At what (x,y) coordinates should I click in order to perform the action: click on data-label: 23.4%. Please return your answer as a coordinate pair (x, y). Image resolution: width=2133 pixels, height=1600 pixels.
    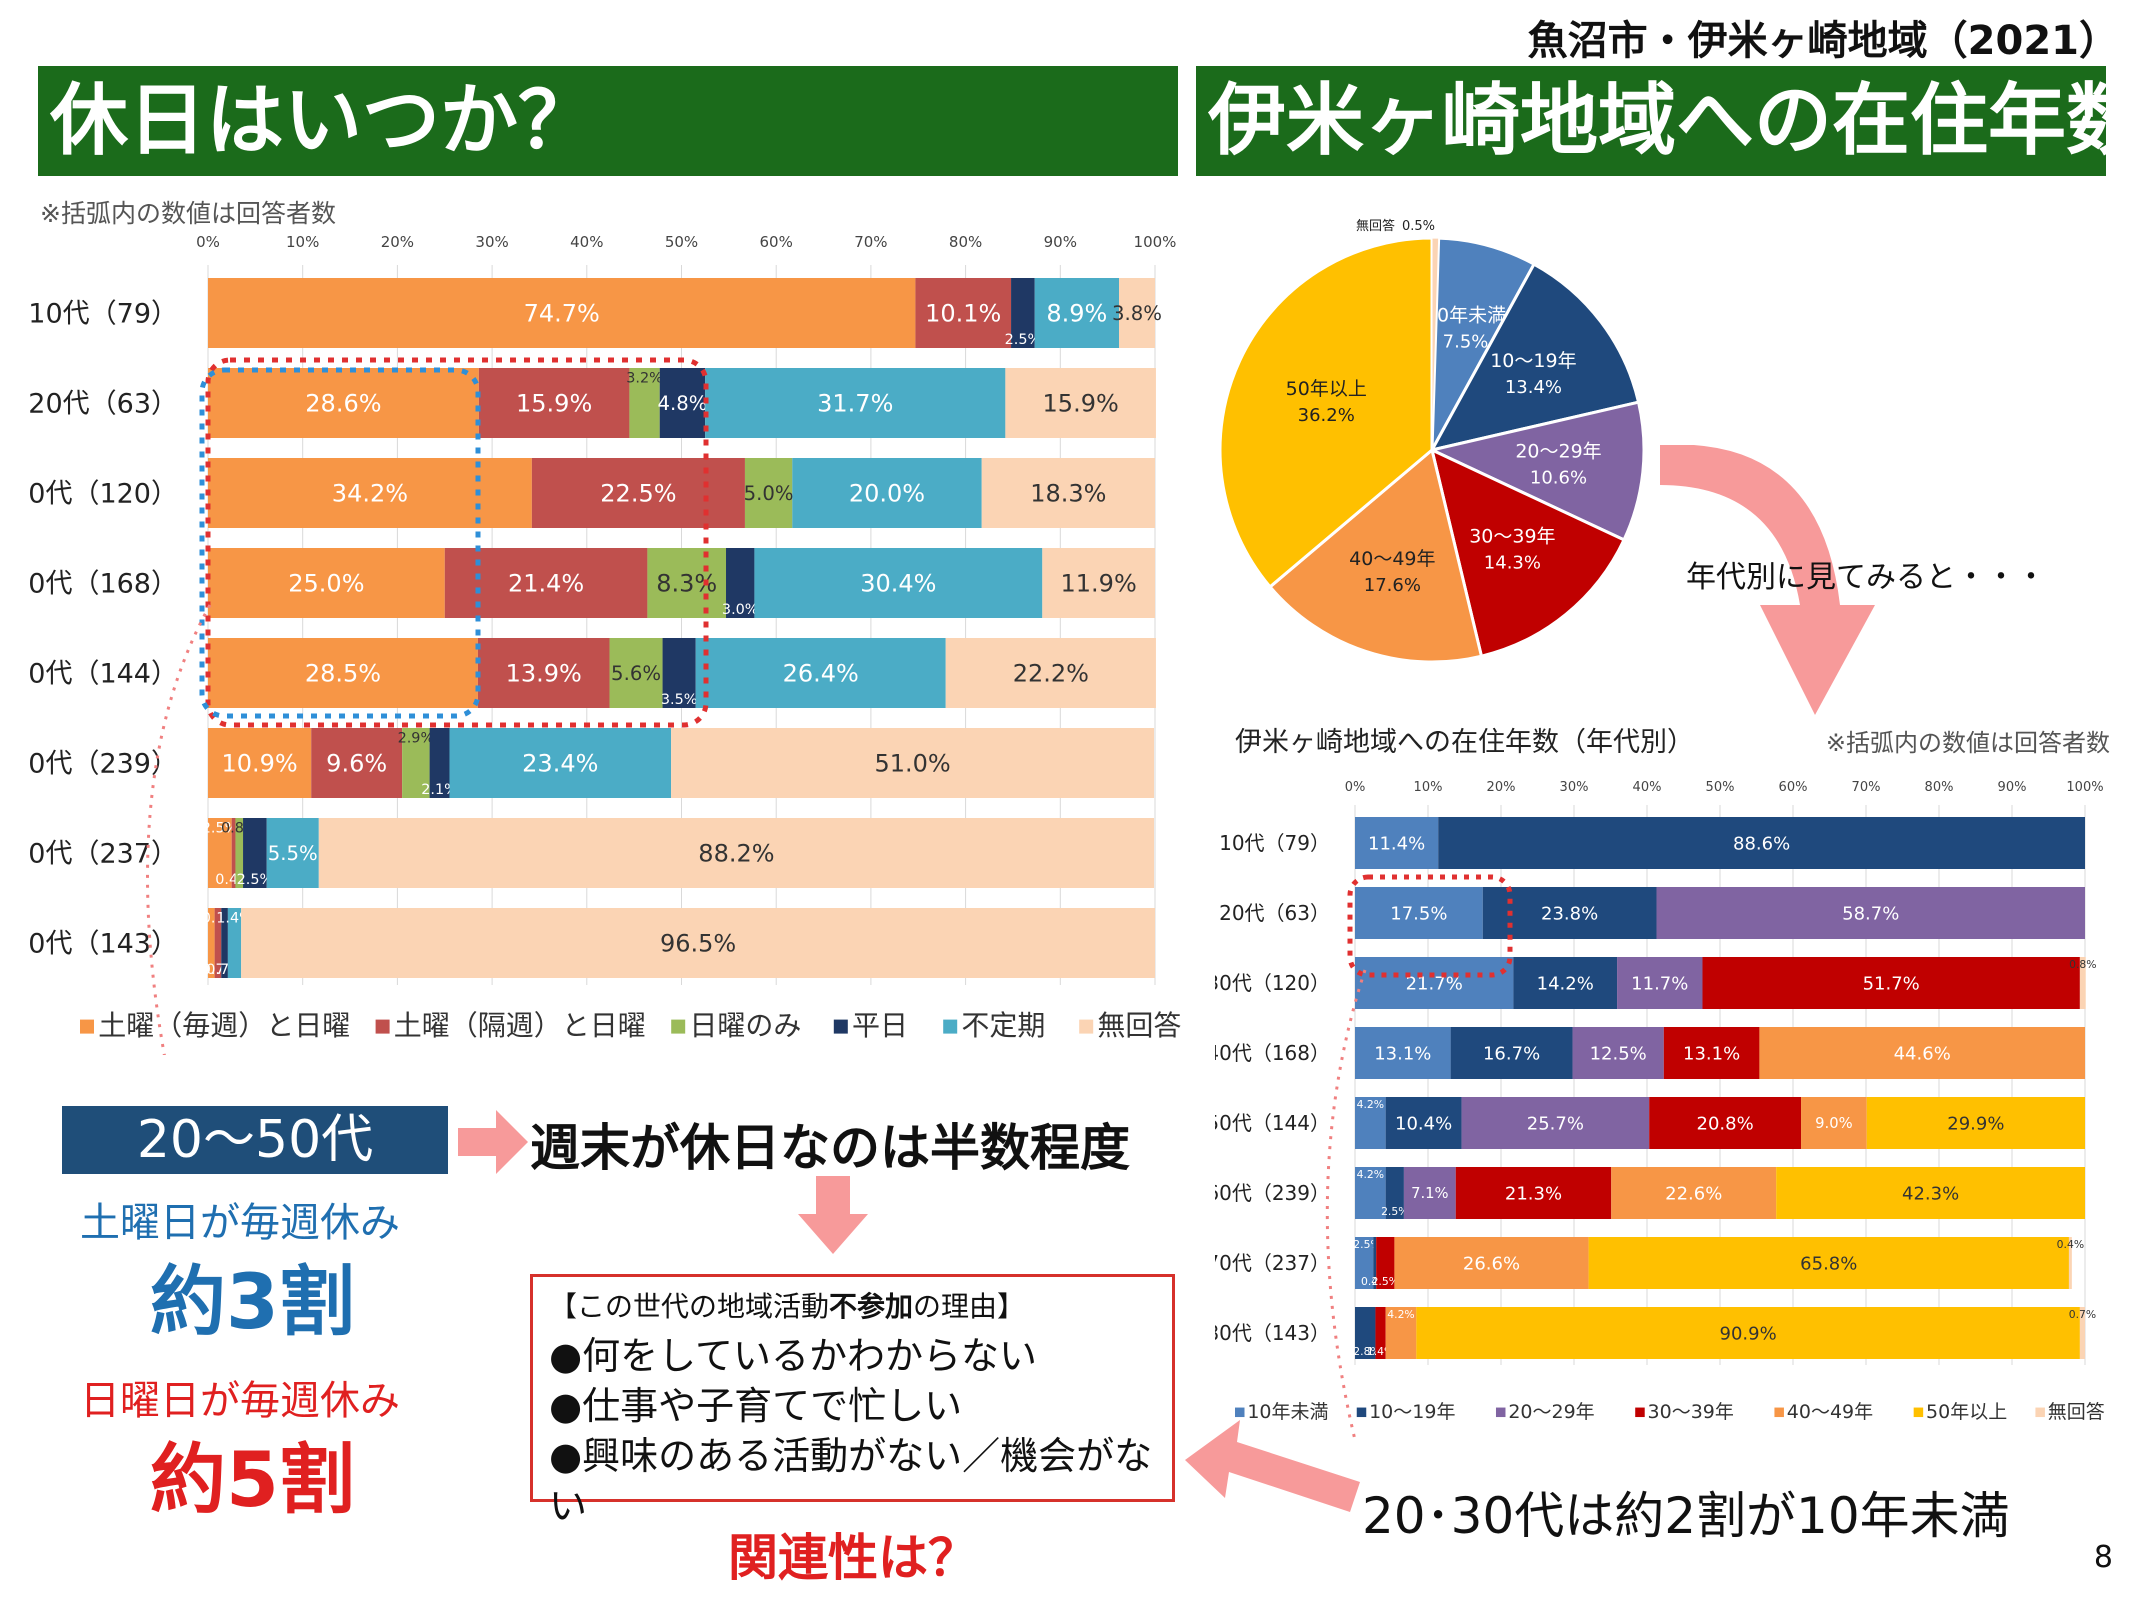
    Looking at the image, I should click on (560, 763).